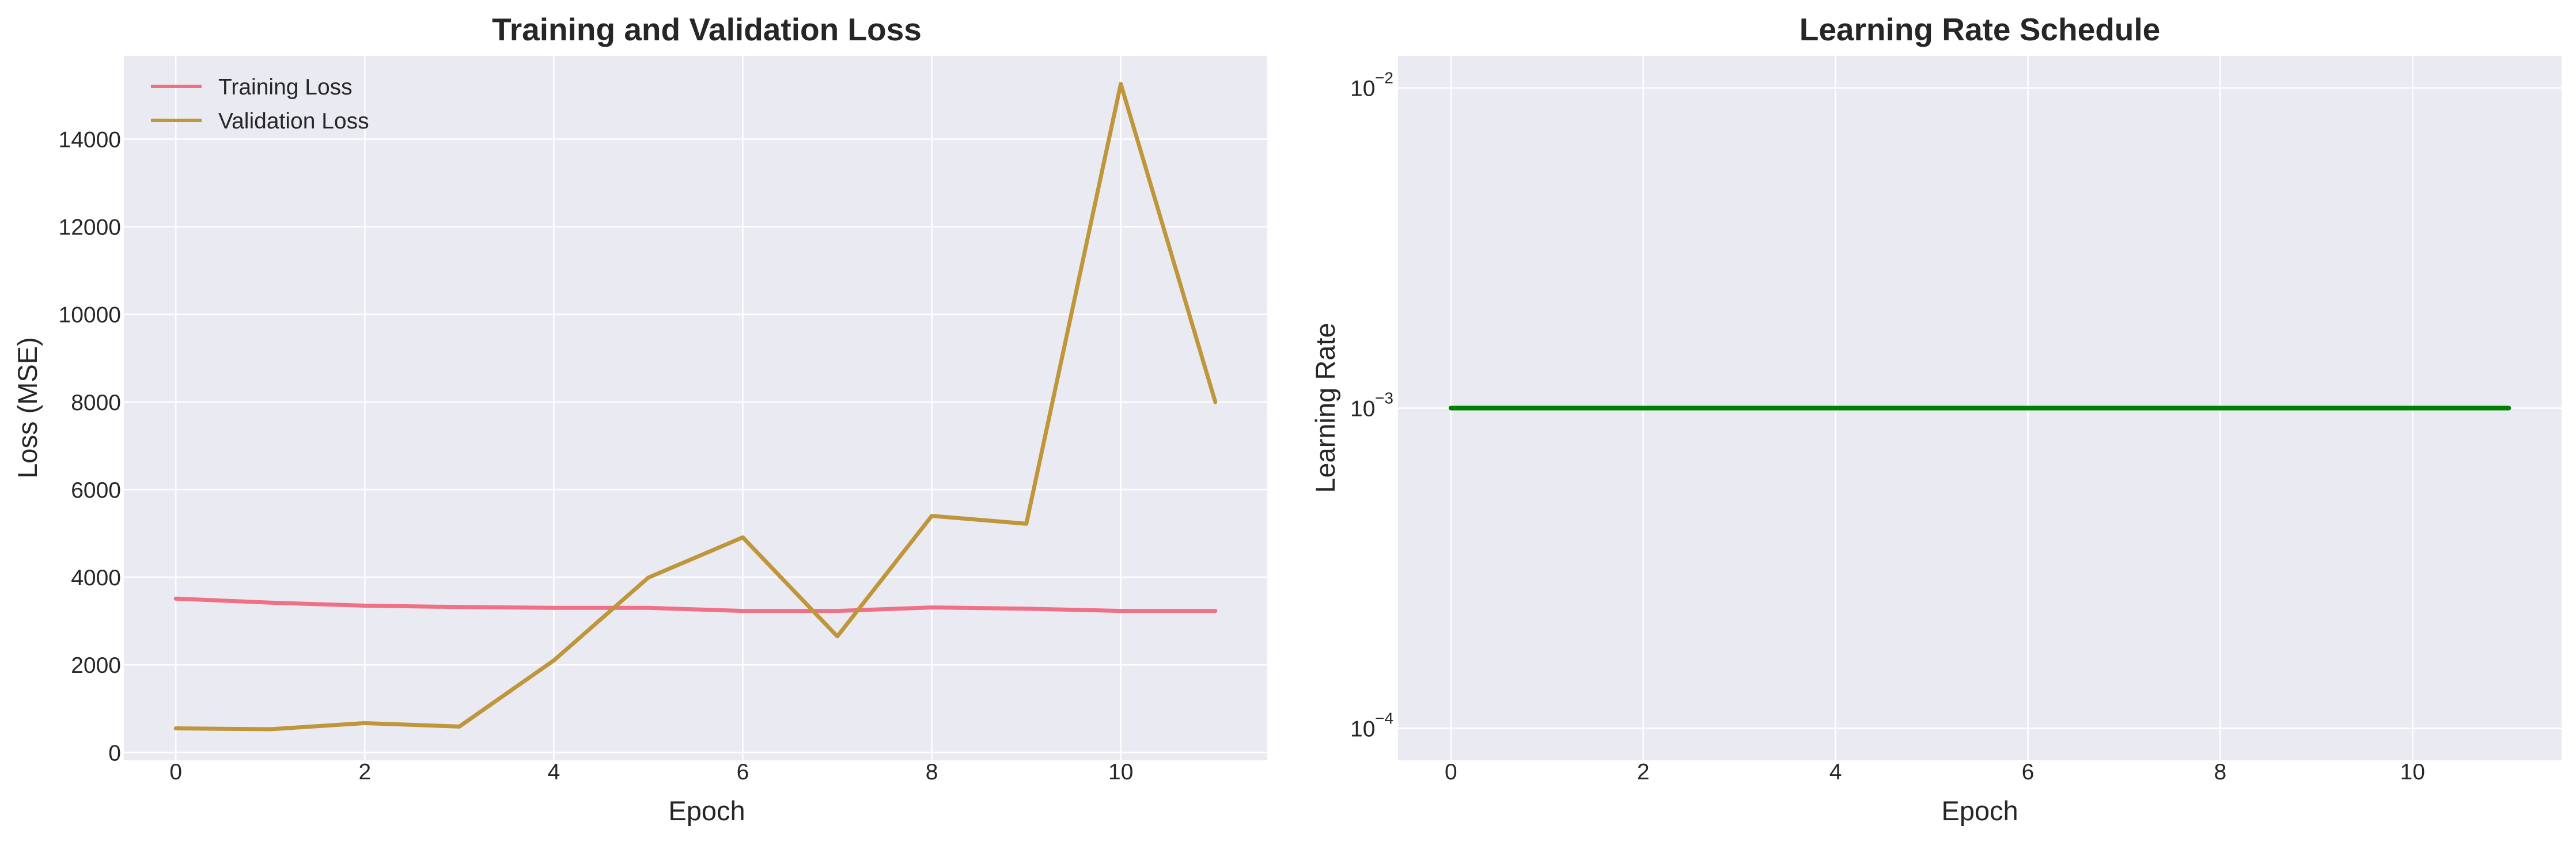 This screenshot has height=845, width=2576. I want to click on training-loss-line, so click(696, 604).